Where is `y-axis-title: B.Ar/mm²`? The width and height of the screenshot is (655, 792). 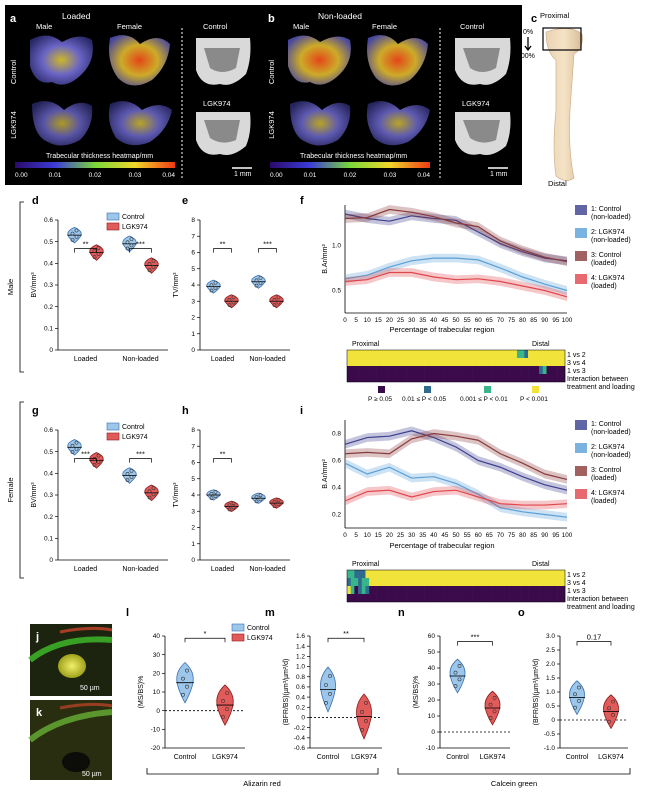 y-axis-title: B.Ar/mm² is located at coordinates (325, 259).